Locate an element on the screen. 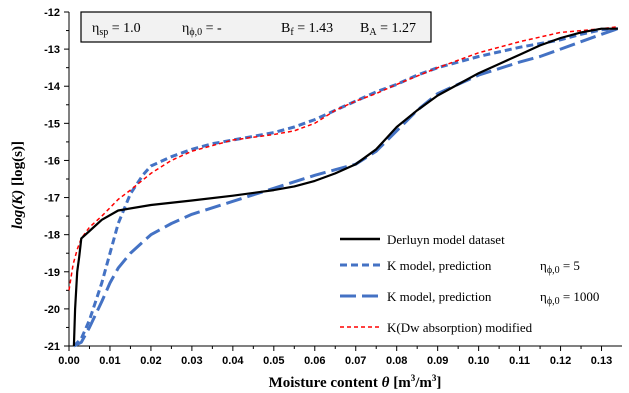  x-tick-label: 0.13 is located at coordinates (601, 361).